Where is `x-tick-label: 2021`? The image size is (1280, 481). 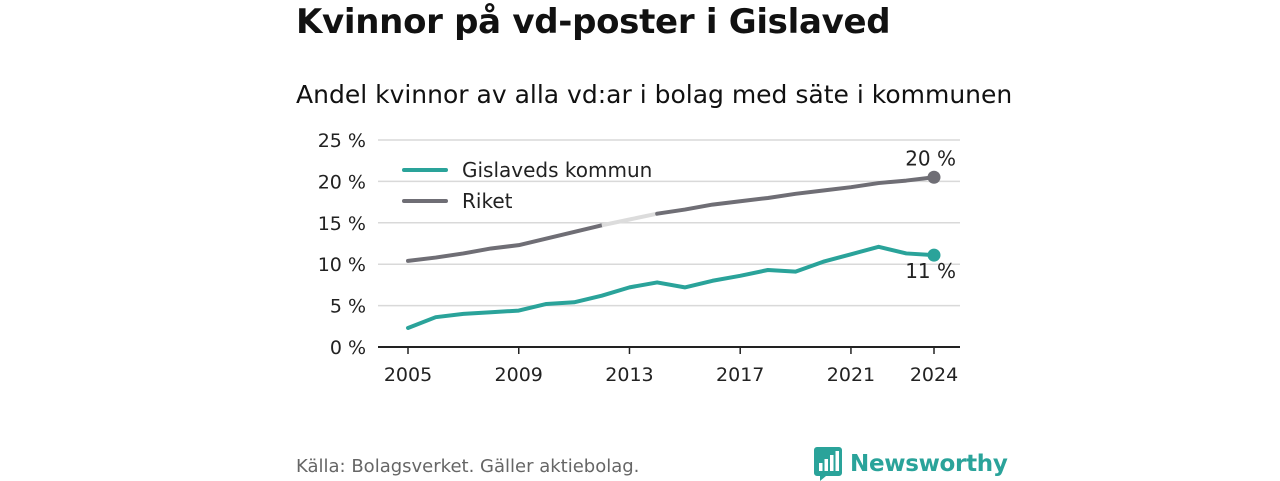
x-tick-label: 2021 is located at coordinates (851, 375).